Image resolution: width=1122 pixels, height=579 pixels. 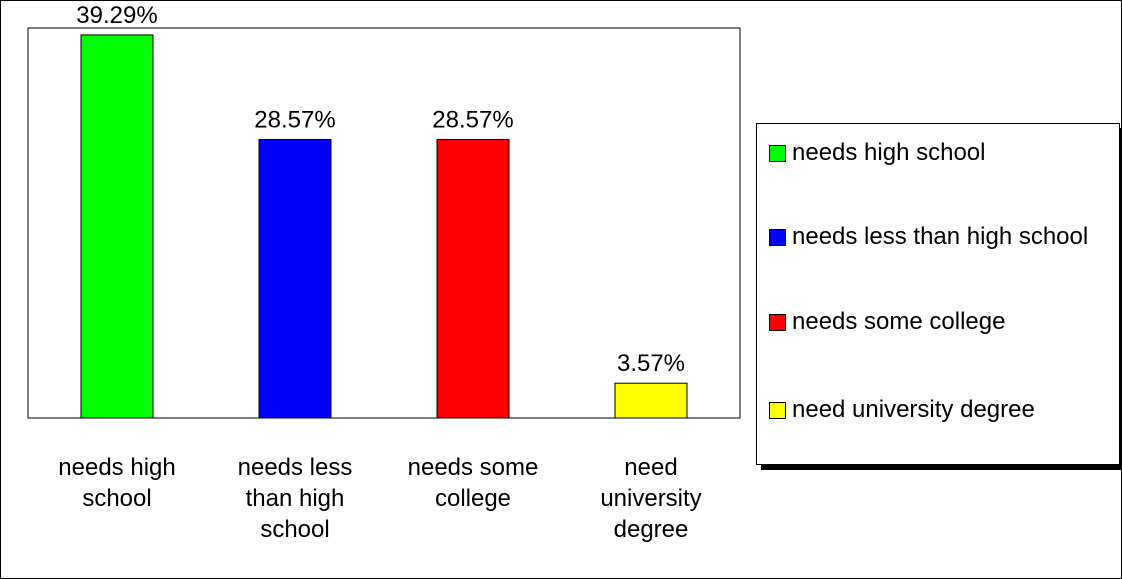 I want to click on legend-item-needs-less-than-high-school: needs less than high school, so click(x=945, y=237).